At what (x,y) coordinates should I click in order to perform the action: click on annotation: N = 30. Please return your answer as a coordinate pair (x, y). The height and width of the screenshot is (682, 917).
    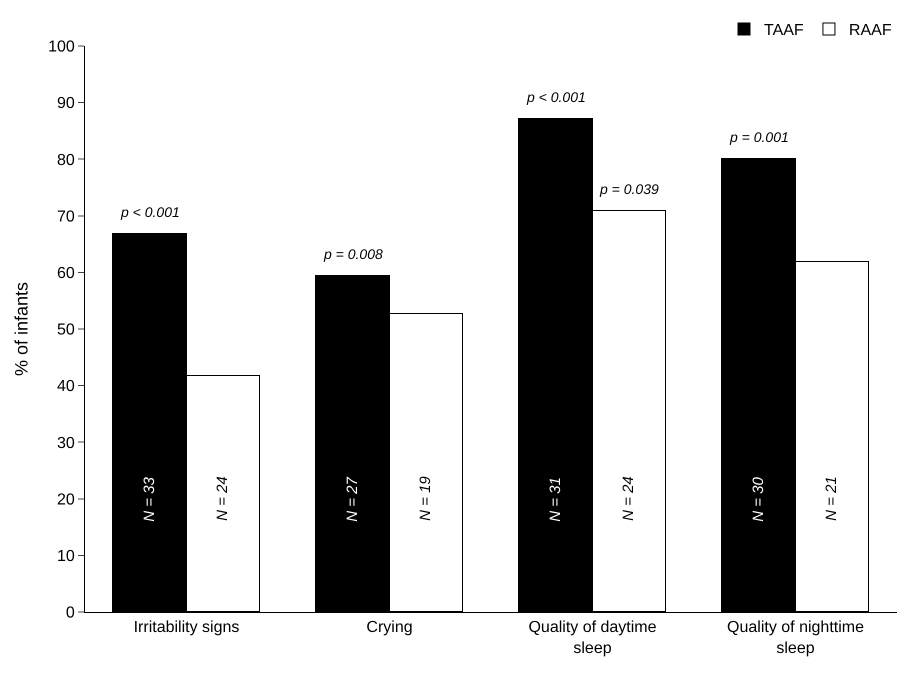
    Looking at the image, I should click on (759, 499).